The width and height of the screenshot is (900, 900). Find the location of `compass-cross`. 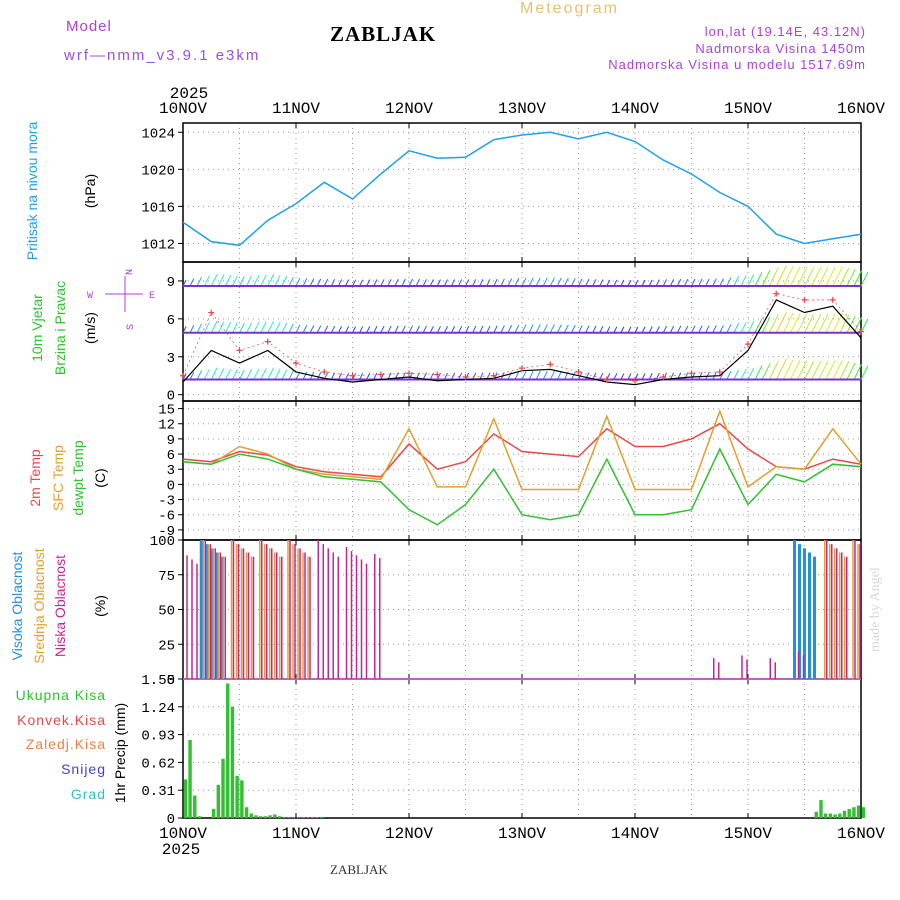

compass-cross is located at coordinates (124, 294).